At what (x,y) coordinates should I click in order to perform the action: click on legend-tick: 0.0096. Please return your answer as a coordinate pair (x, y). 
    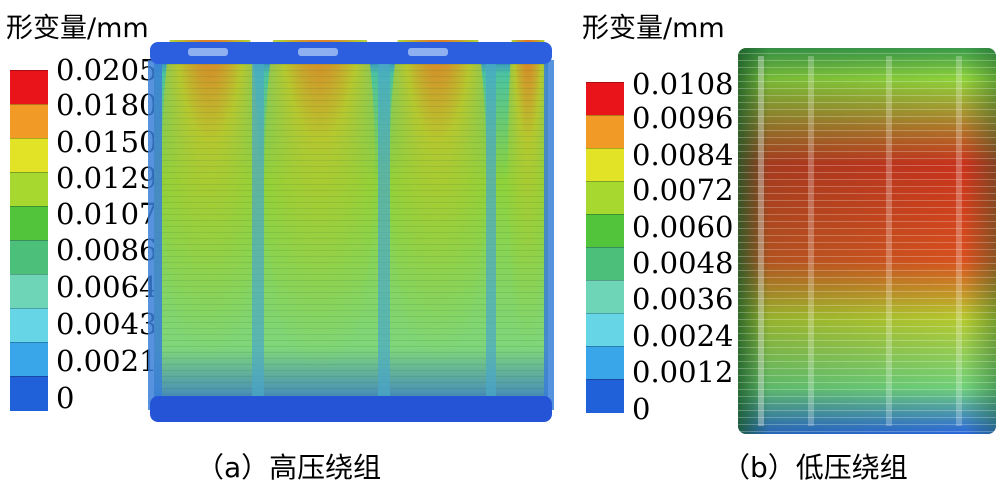
    Looking at the image, I should click on (683, 118).